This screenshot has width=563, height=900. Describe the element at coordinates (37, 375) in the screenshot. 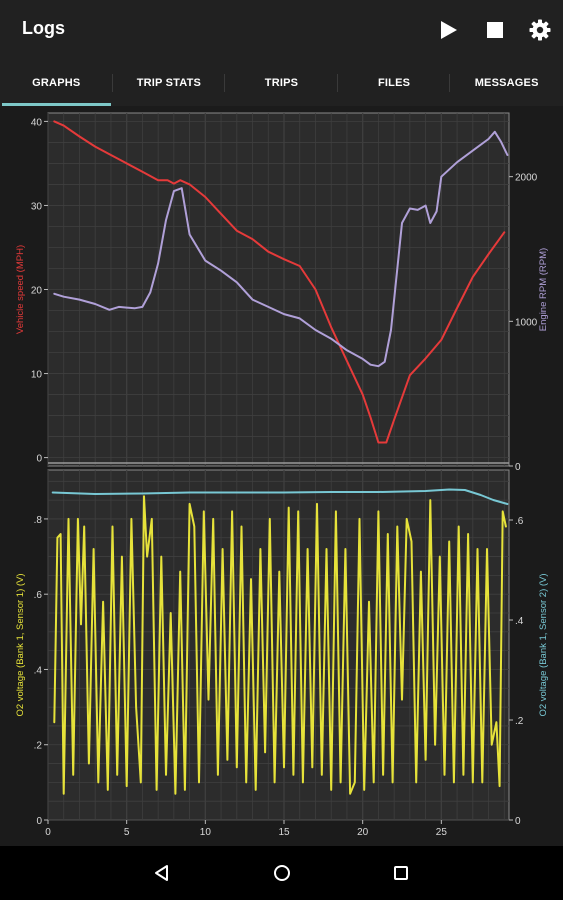

I see `left-axis-tick-label: 10` at that location.